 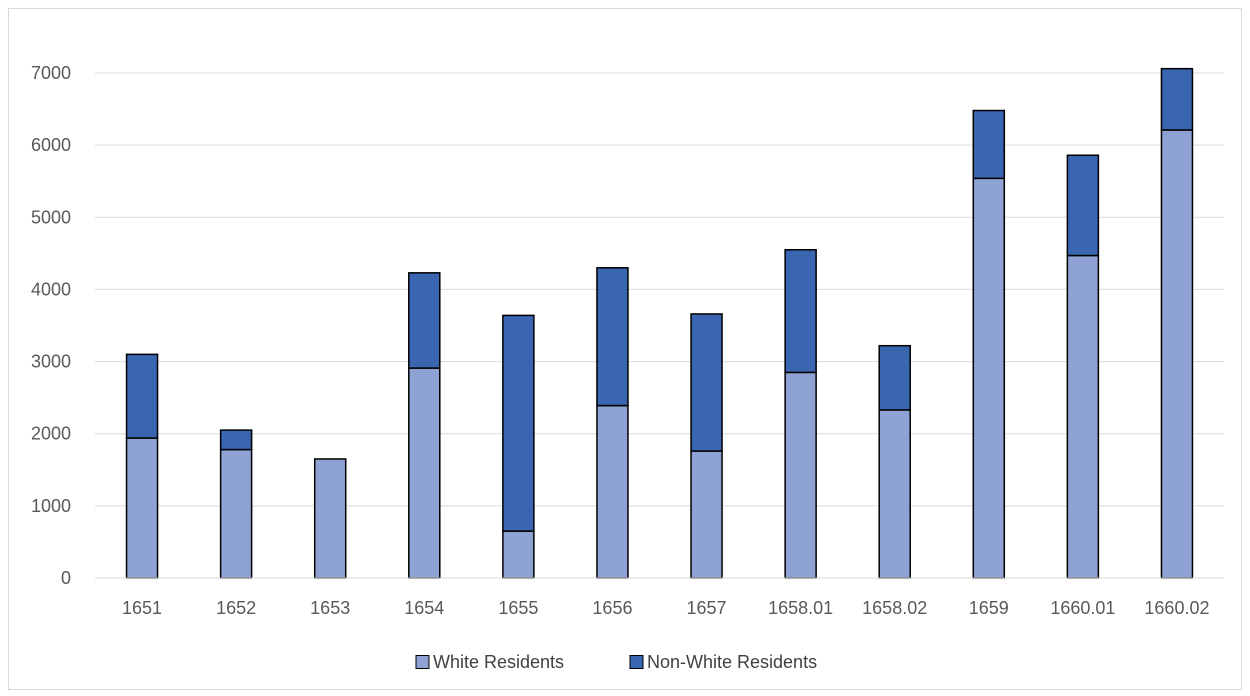 What do you see at coordinates (51, 73) in the screenshot?
I see `y-tick-label-7000: 7000` at bounding box center [51, 73].